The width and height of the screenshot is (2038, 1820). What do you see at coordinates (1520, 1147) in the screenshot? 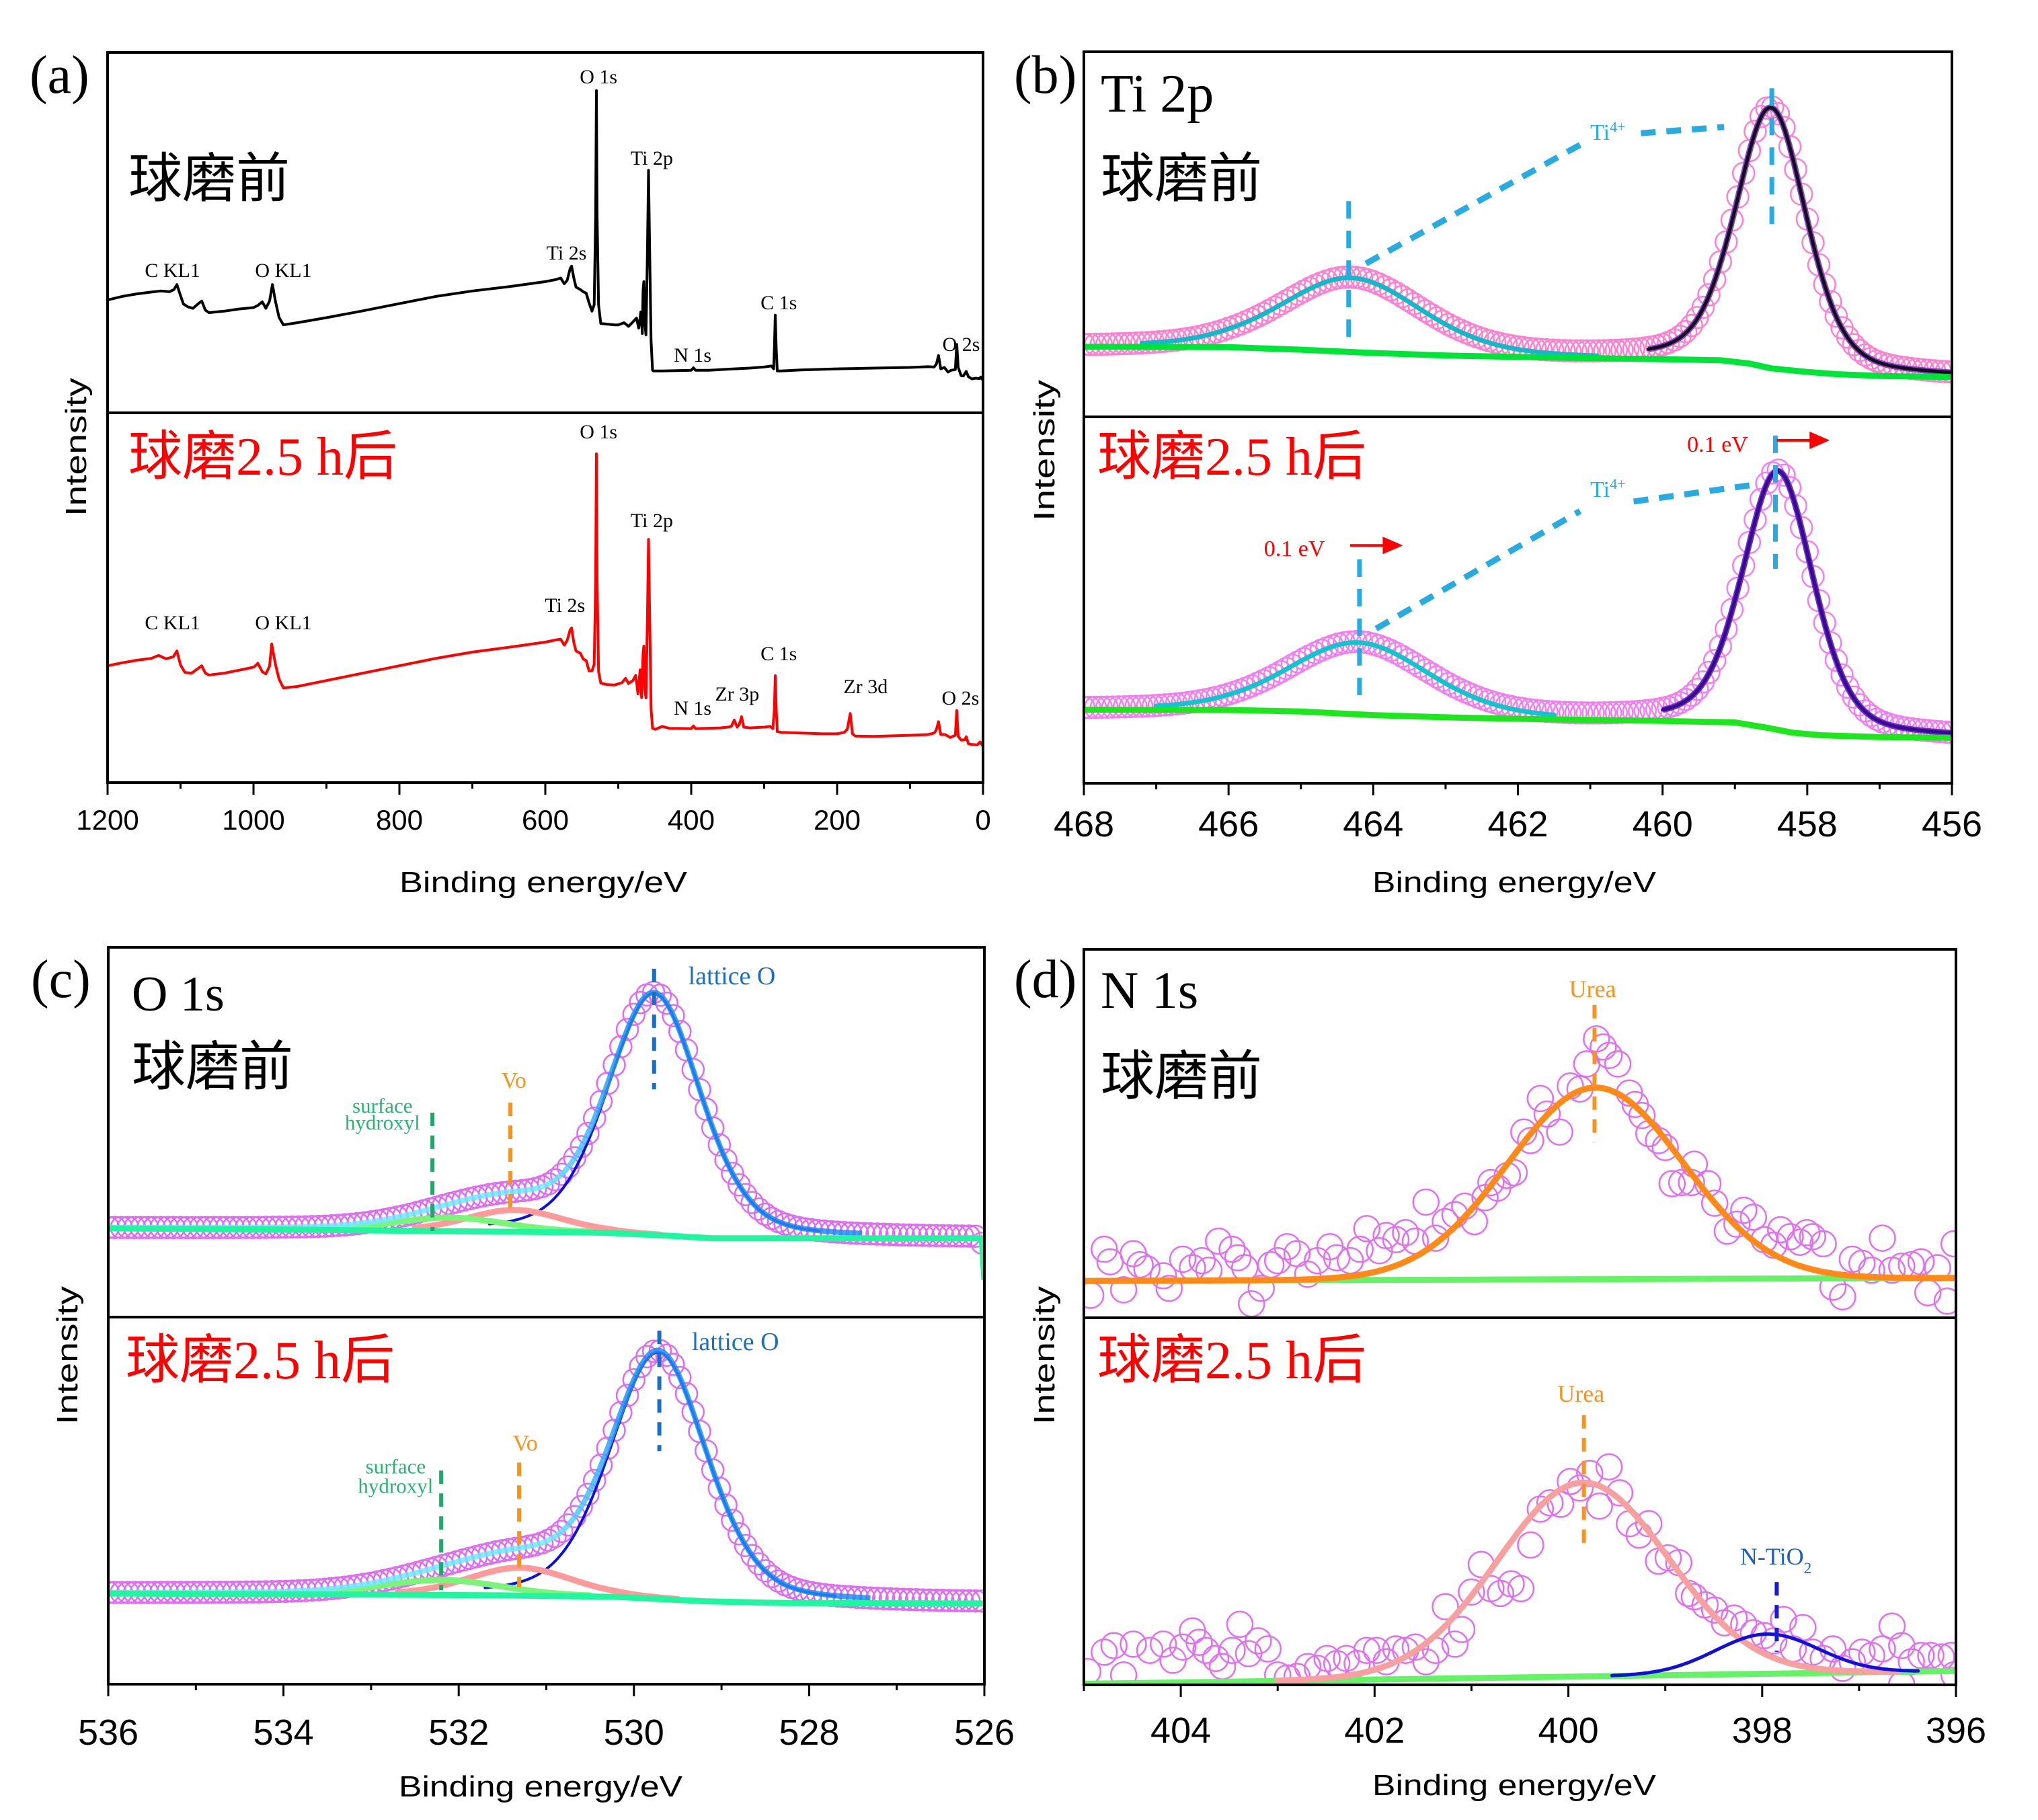
I see `subplot-before-milling: Urea` at bounding box center [1520, 1147].